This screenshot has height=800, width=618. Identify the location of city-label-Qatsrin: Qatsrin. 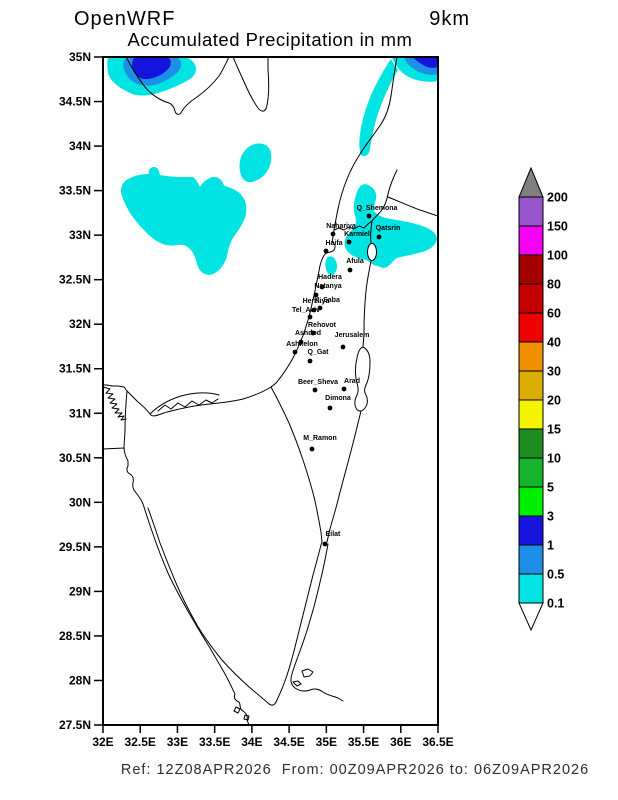
(388, 228).